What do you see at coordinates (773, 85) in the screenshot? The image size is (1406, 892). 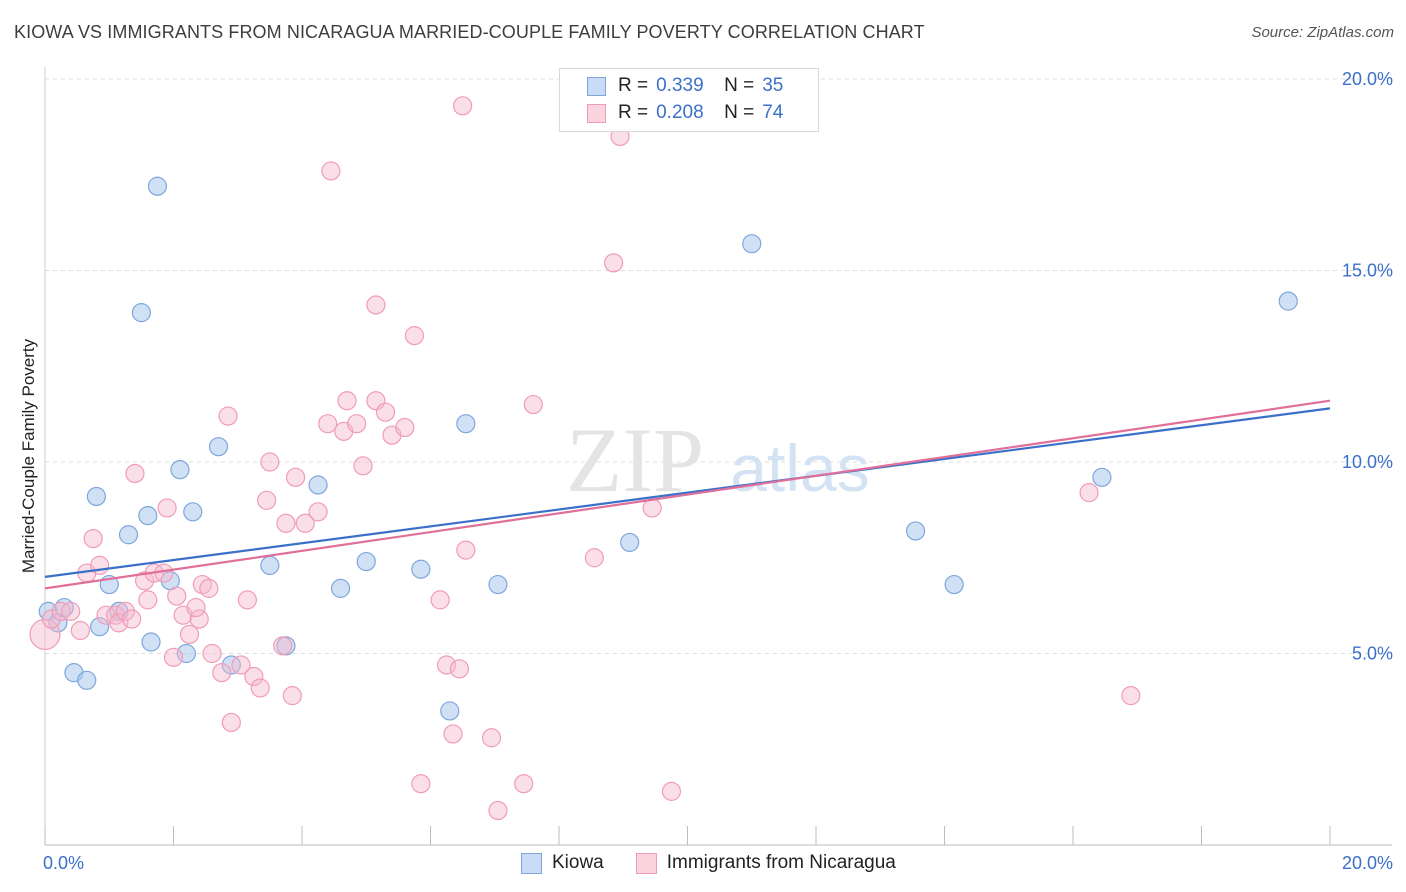 I see `n-value: 35` at bounding box center [773, 85].